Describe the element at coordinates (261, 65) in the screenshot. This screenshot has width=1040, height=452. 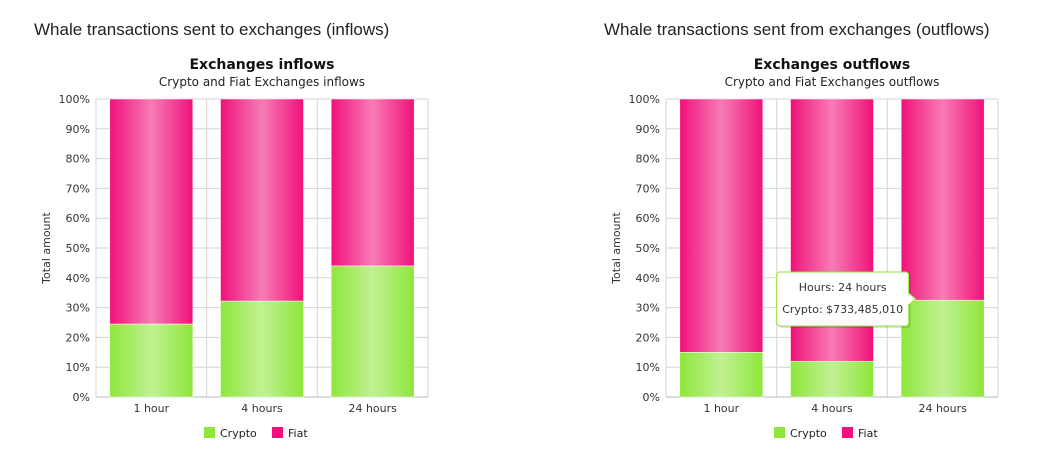
I see `chart-title: Exchanges inflows` at that location.